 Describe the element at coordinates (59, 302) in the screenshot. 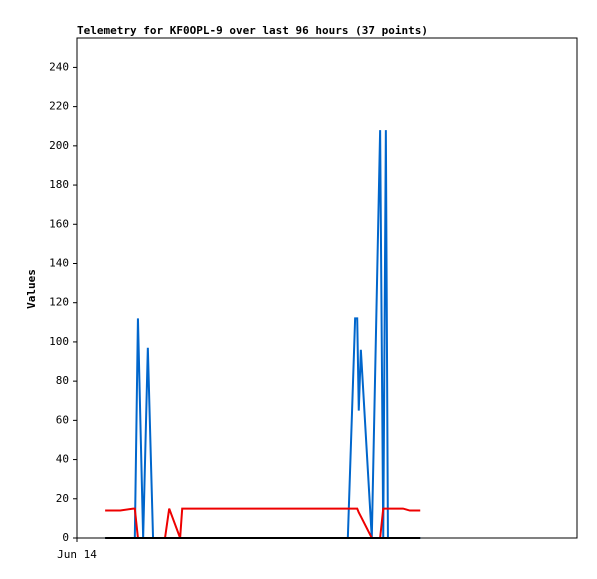

I see `y-tick-label: 120` at that location.